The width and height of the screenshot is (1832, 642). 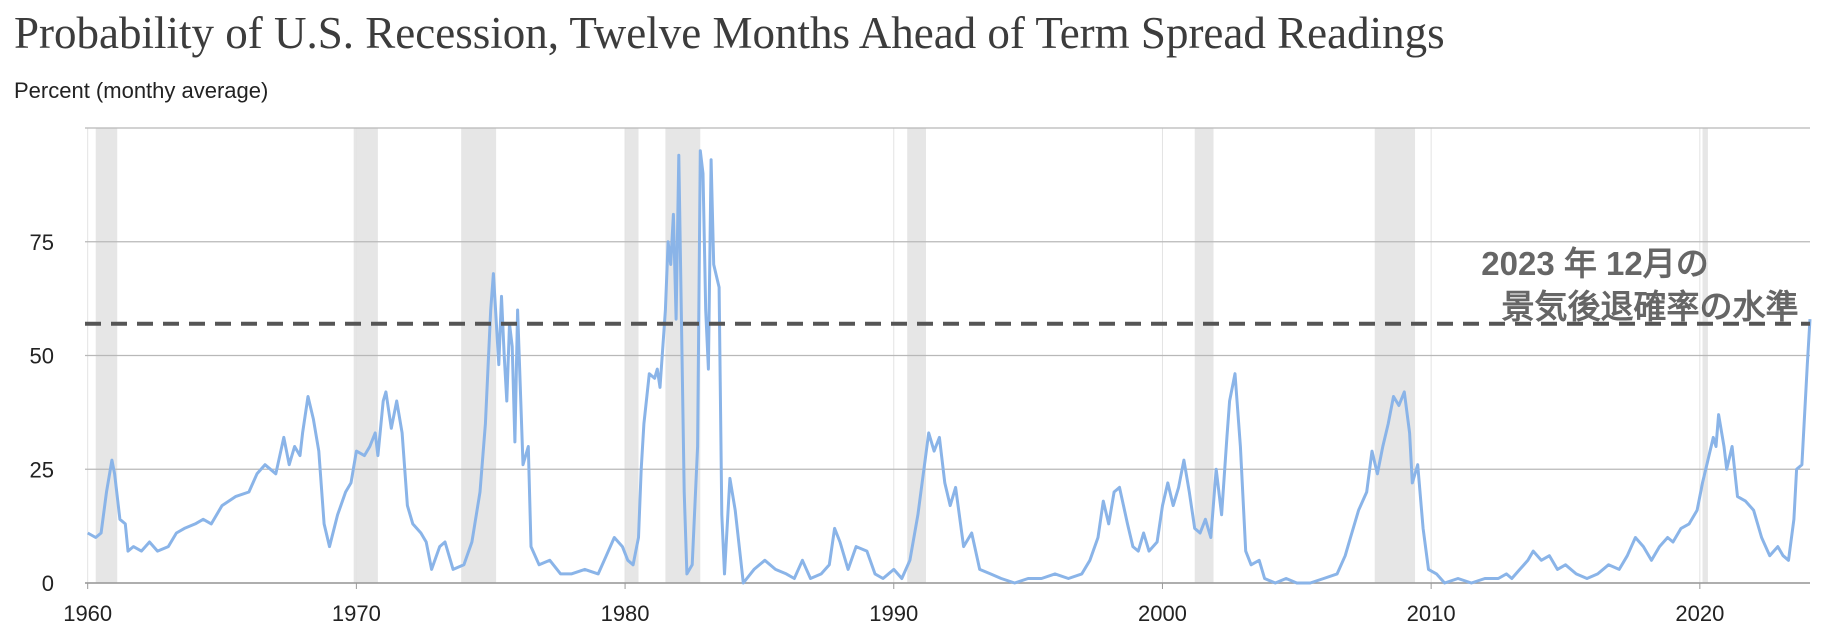 What do you see at coordinates (87, 613) in the screenshot?
I see `x-tick-label: 1960` at bounding box center [87, 613].